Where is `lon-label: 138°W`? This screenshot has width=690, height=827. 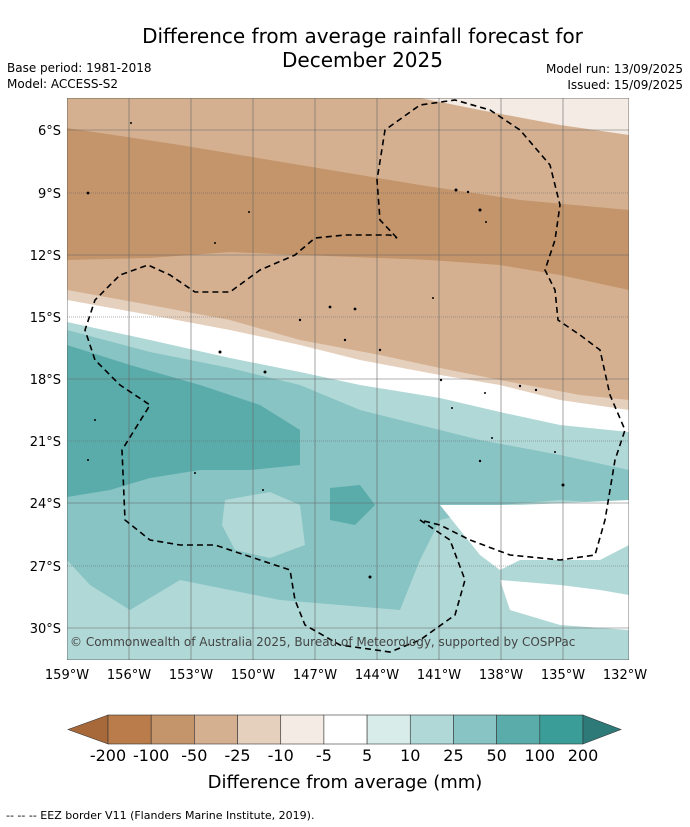 lon-label: 138°W is located at coordinates (501, 675).